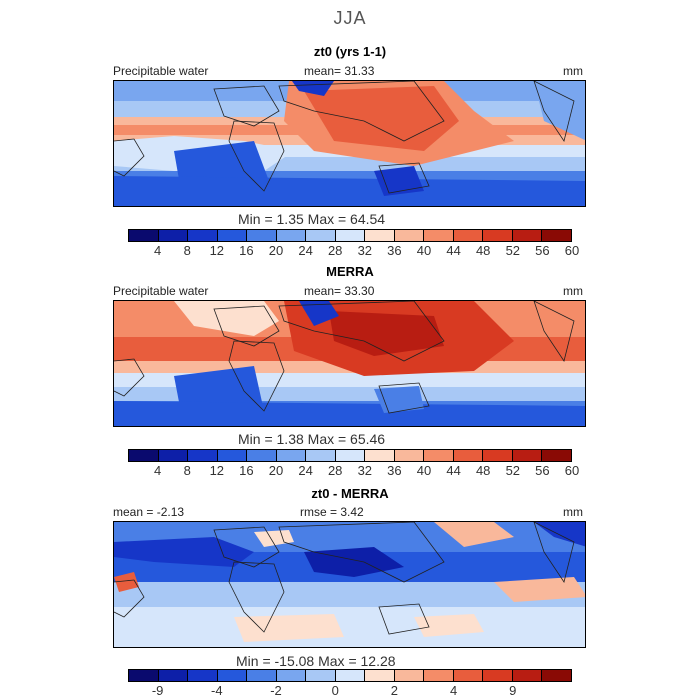 The height and width of the screenshot is (700, 700). I want to click on panel-2-subtitle: MERRA, so click(350, 271).